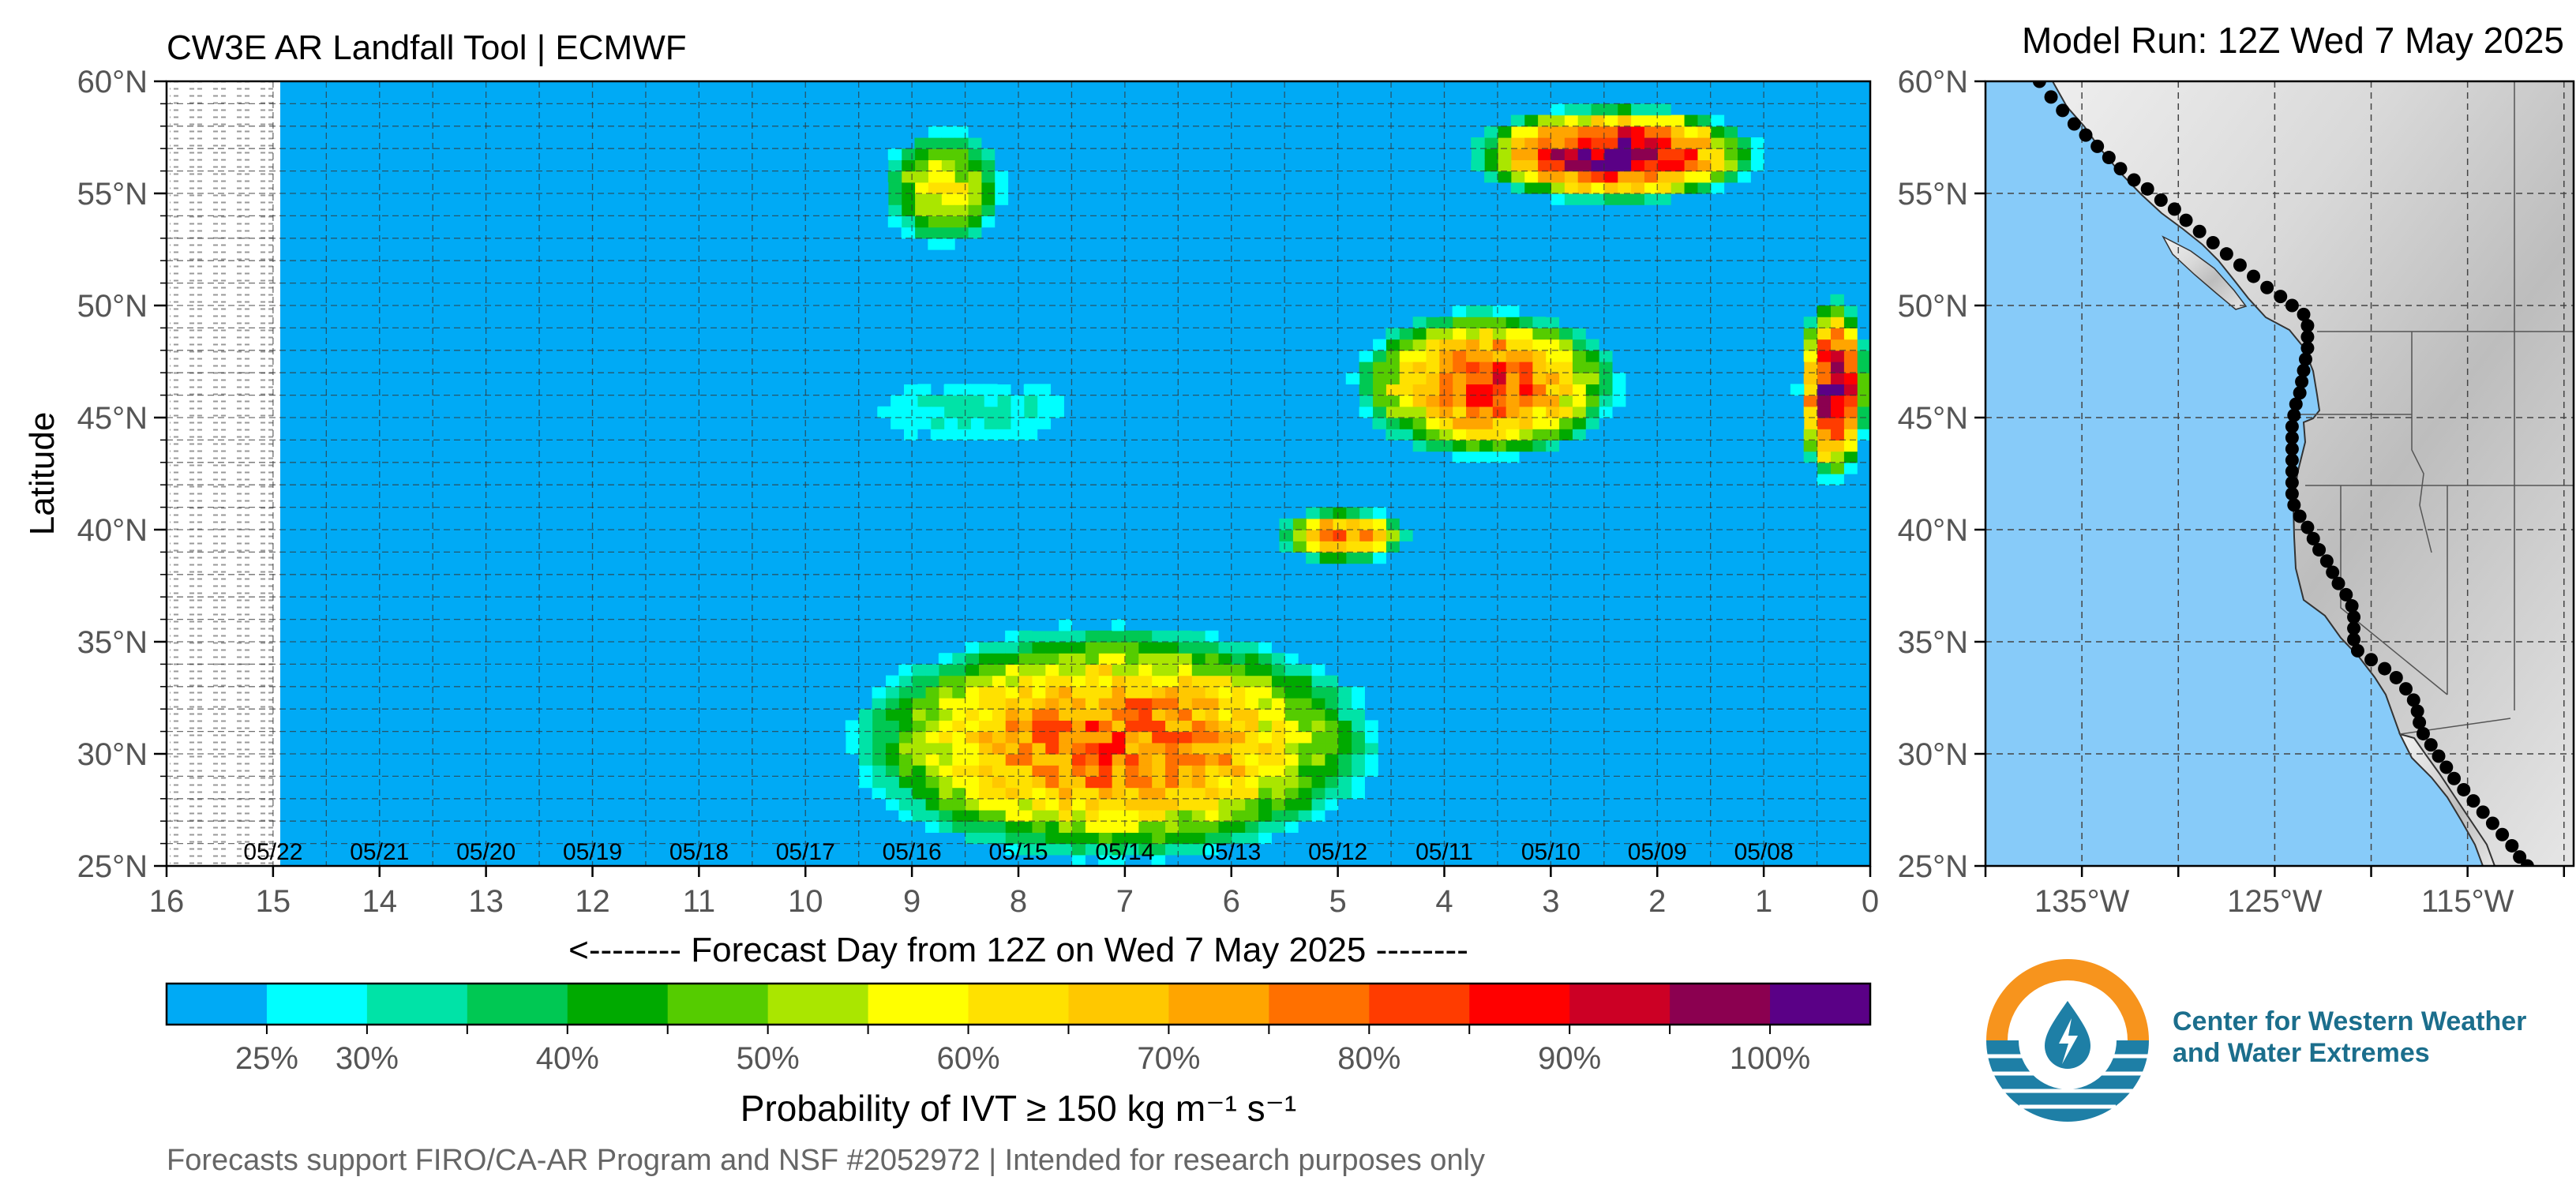 The image size is (2576, 1203). What do you see at coordinates (1168, 1058) in the screenshot?
I see `colorbar-tick-label: 70%` at bounding box center [1168, 1058].